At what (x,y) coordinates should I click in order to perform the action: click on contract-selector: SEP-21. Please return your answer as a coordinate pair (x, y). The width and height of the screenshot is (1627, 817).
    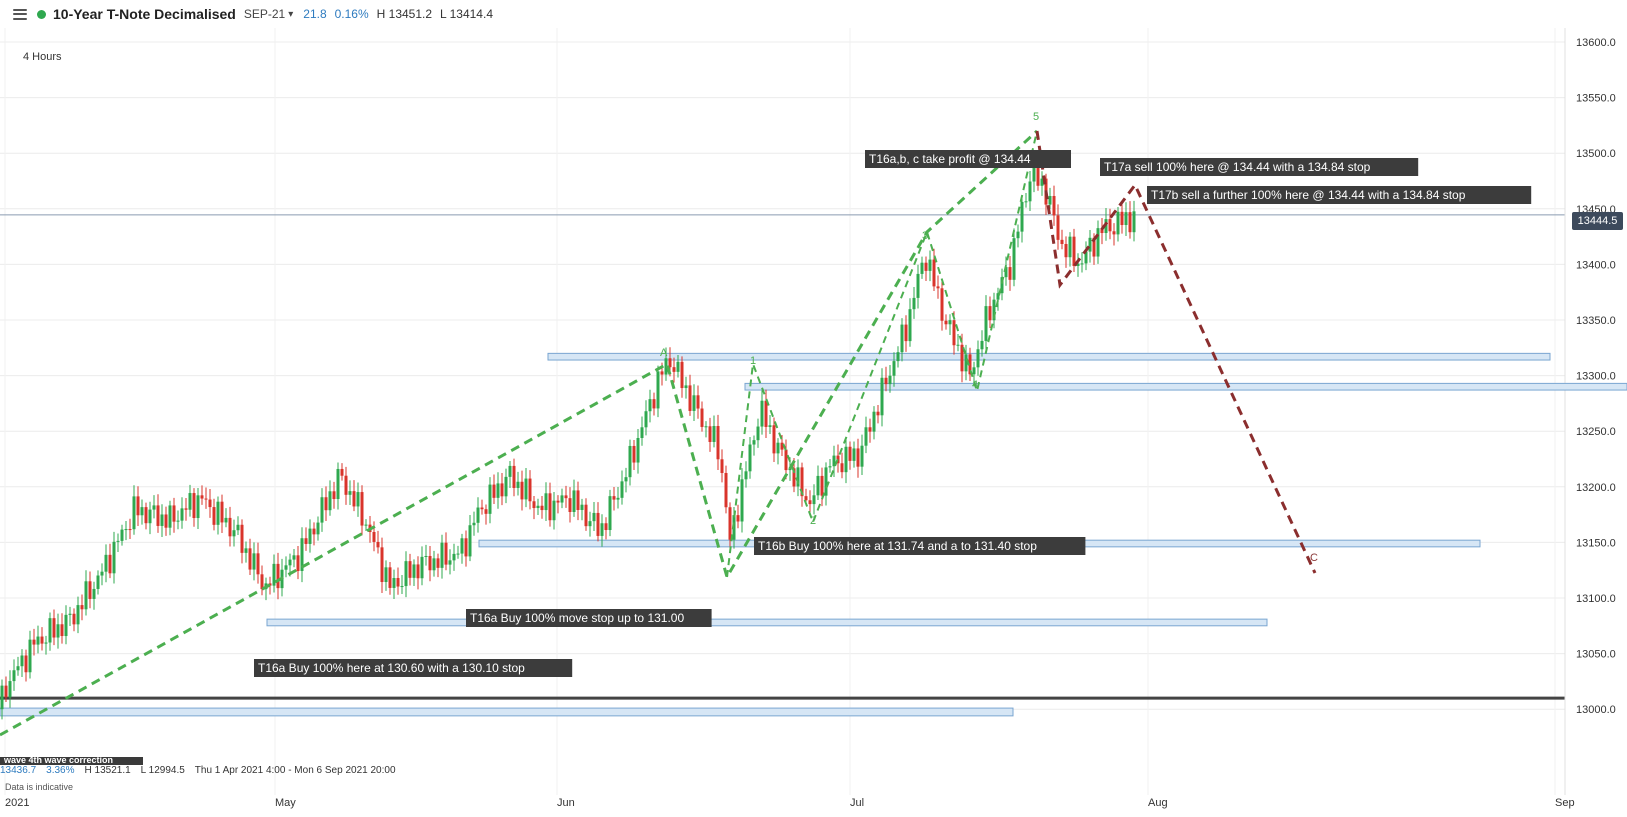
    Looking at the image, I should click on (264, 14).